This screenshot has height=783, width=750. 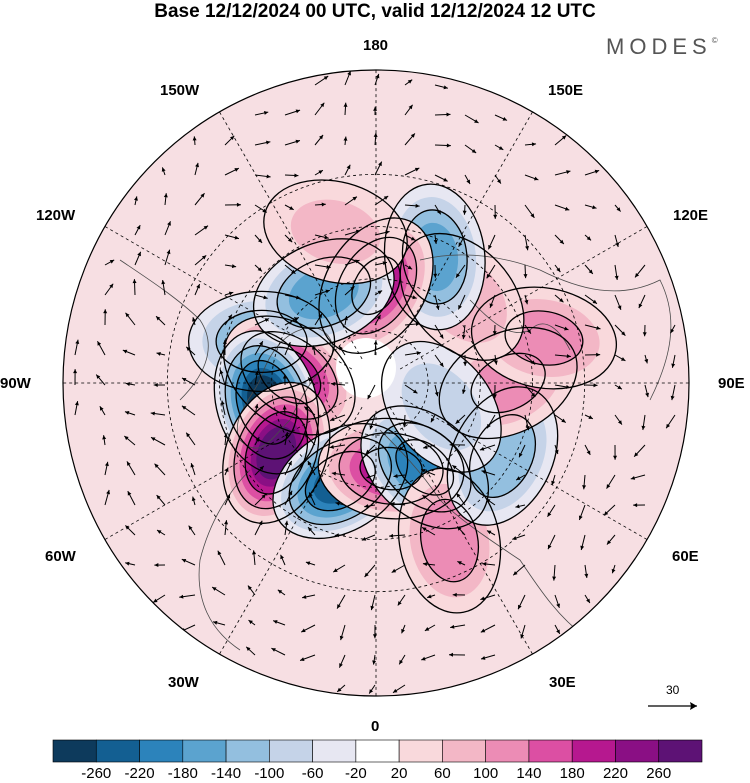 What do you see at coordinates (545, 327) in the screenshot?
I see `coastline` at bounding box center [545, 327].